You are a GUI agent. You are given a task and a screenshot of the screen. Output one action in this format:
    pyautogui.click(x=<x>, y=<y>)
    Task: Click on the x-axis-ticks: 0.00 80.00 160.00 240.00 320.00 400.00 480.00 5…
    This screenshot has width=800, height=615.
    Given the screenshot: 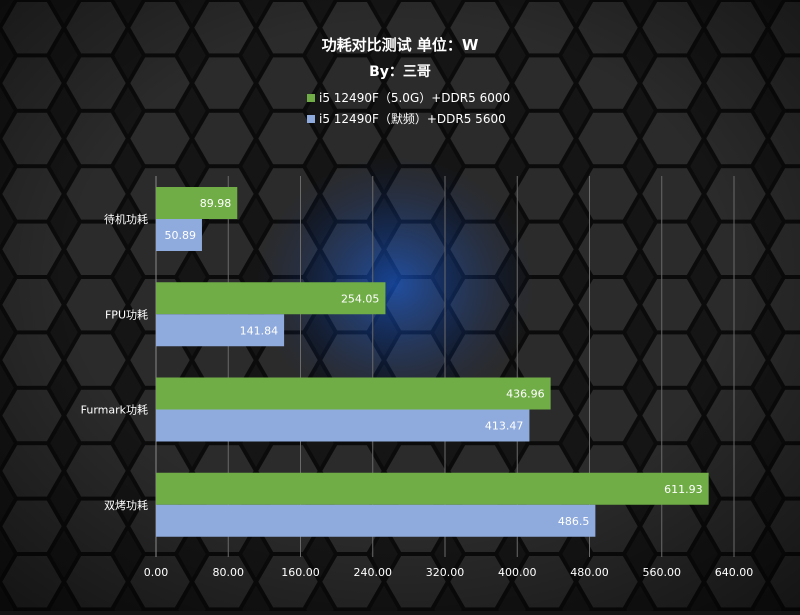 What is the action you would take?
    pyautogui.click(x=449, y=572)
    